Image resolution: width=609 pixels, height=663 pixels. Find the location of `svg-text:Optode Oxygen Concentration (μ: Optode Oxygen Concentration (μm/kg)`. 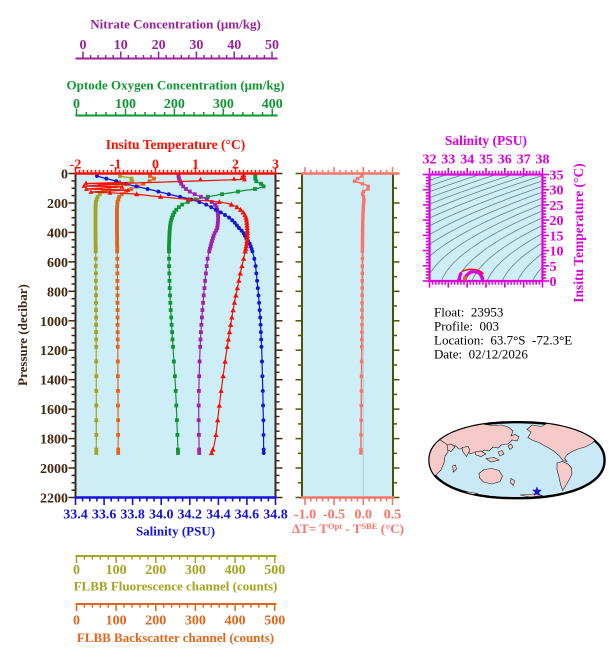

svg-text:Optode Oxygen Concentration (μ: Optode Oxygen Concentration (μm/kg) is located at coordinates (176, 85).